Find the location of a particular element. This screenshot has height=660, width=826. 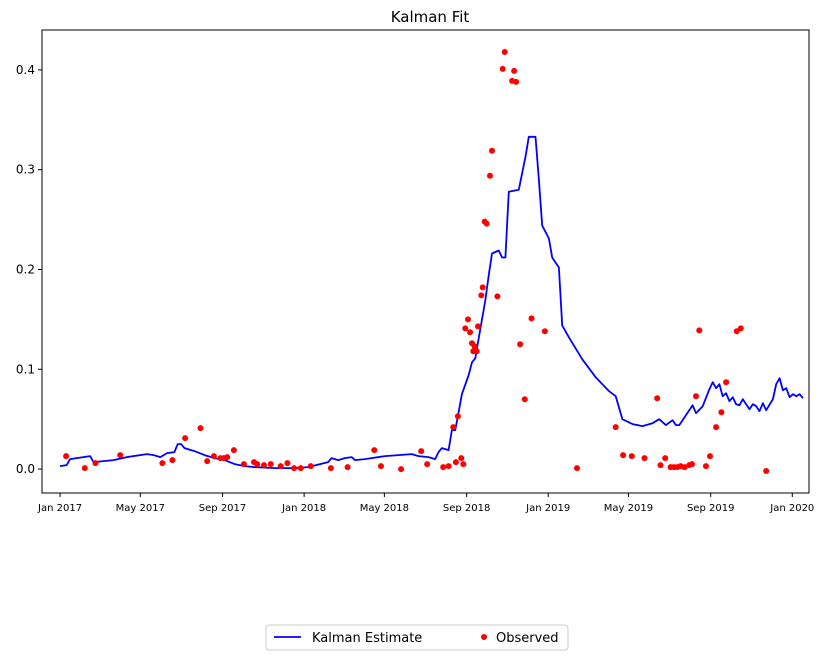

x-tick-label: Jan 2020 is located at coordinates (791, 508).